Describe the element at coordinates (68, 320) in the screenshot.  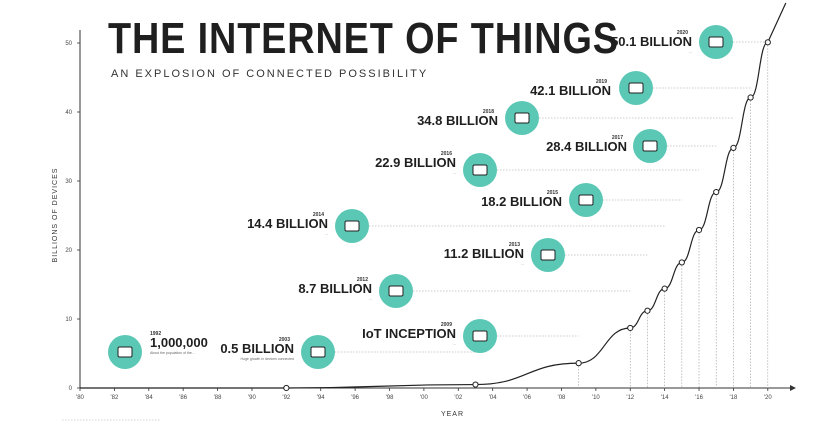
I see `y-tick-label: 10` at that location.